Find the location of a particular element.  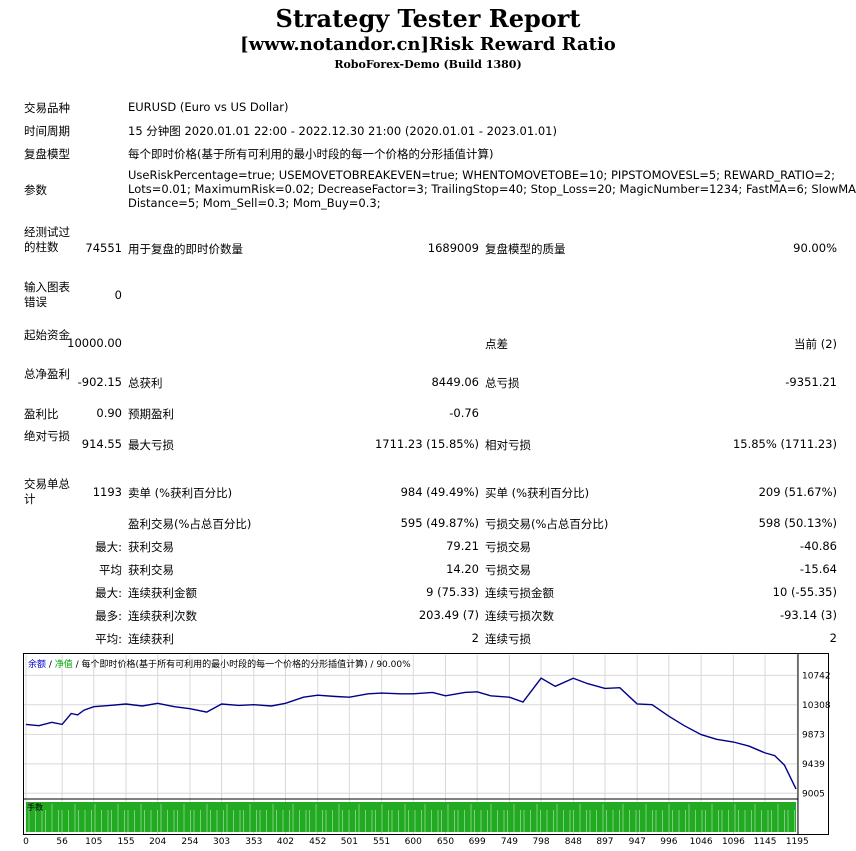

payoff-label: 预期盈利 is located at coordinates (151, 414).